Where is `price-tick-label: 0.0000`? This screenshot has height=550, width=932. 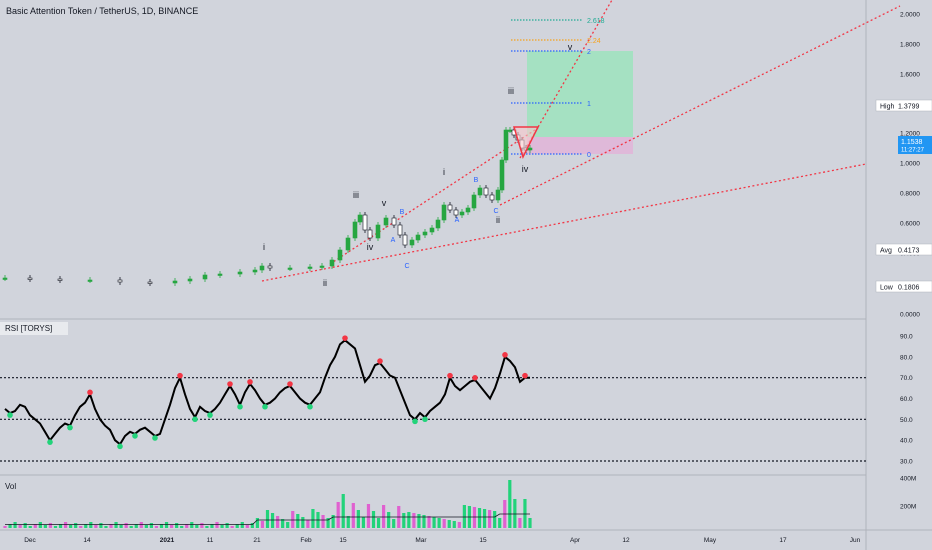
price-tick-label: 0.0000 is located at coordinates (910, 315).